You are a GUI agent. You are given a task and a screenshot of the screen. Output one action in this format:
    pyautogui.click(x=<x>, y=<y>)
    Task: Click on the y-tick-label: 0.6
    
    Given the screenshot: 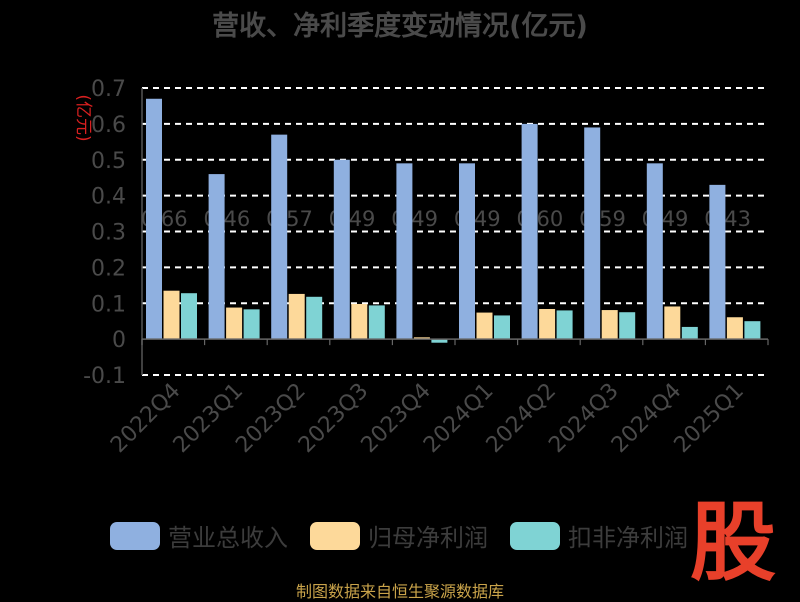 What is the action you would take?
    pyautogui.click(x=108, y=125)
    